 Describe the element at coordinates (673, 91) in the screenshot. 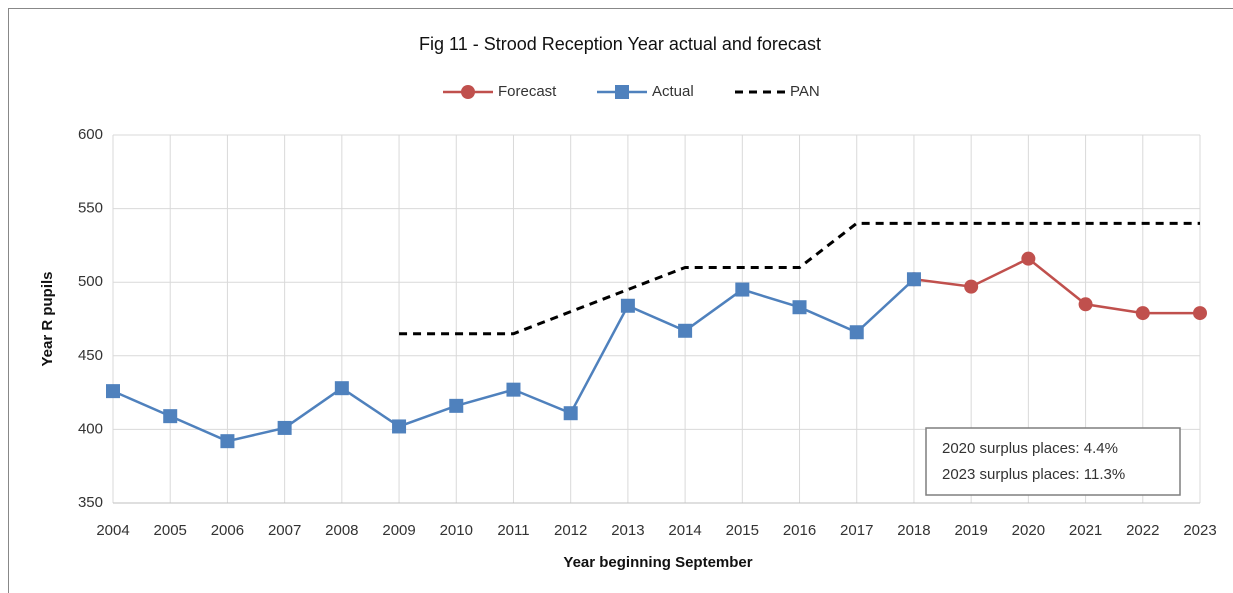

I see `legend-label: Actual` at that location.